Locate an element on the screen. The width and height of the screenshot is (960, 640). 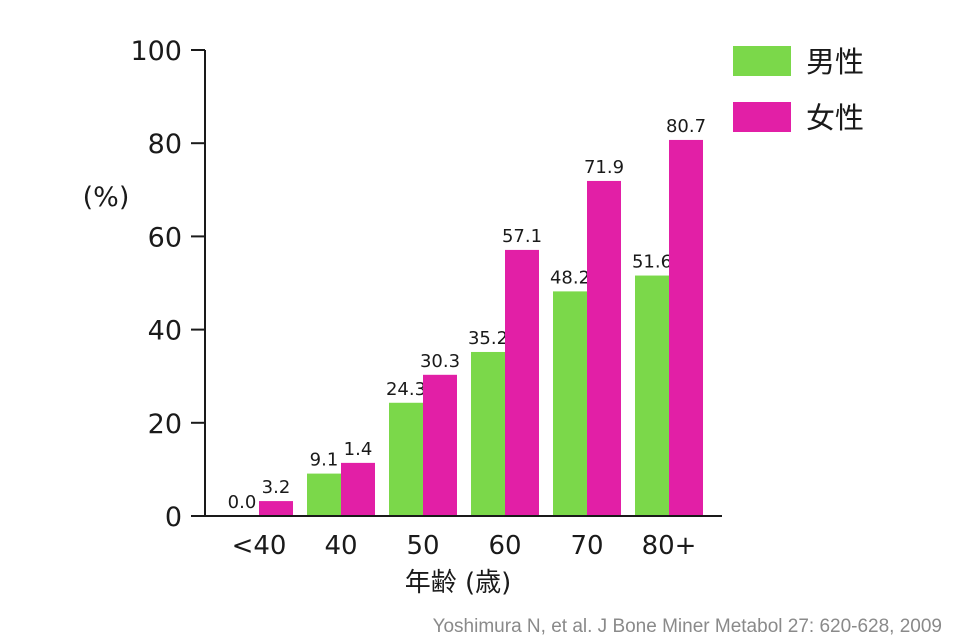
y-tick-label: 20 is located at coordinates (165, 424).